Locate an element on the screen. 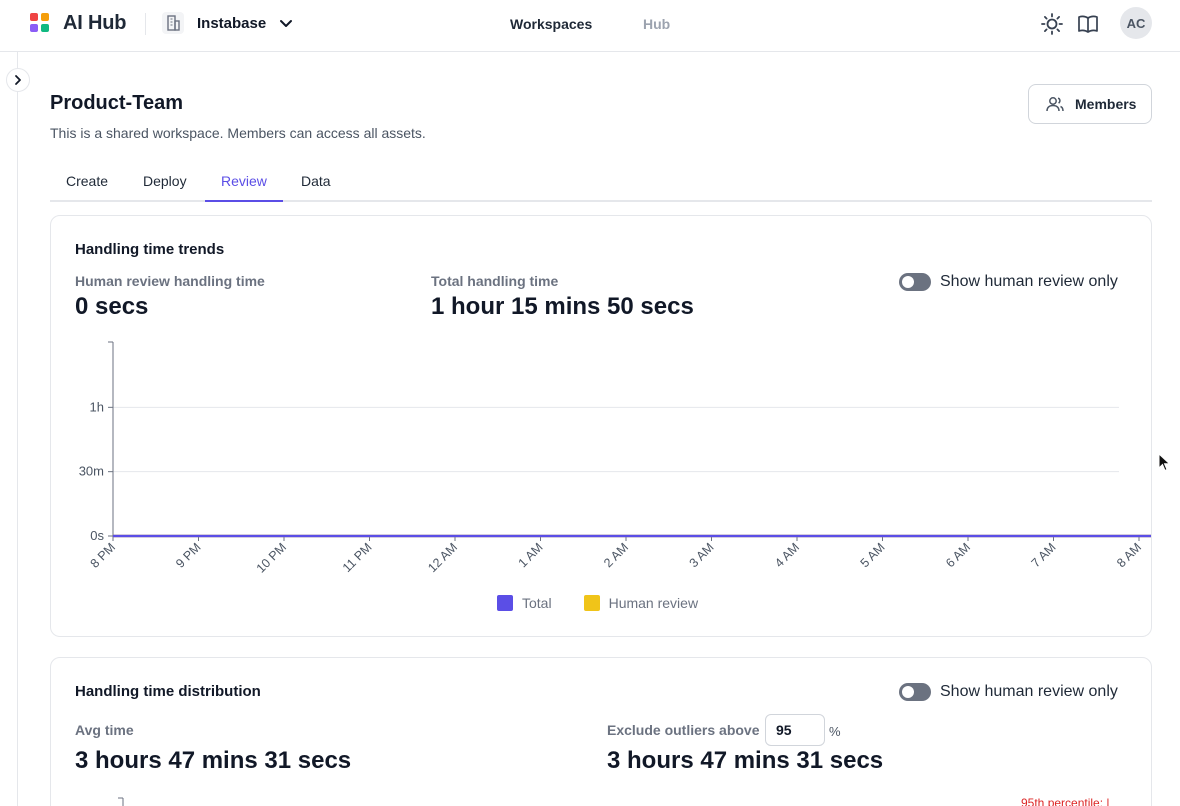 This screenshot has height=806, width=1180. distribution-axis-stub is located at coordinates (121, 801).